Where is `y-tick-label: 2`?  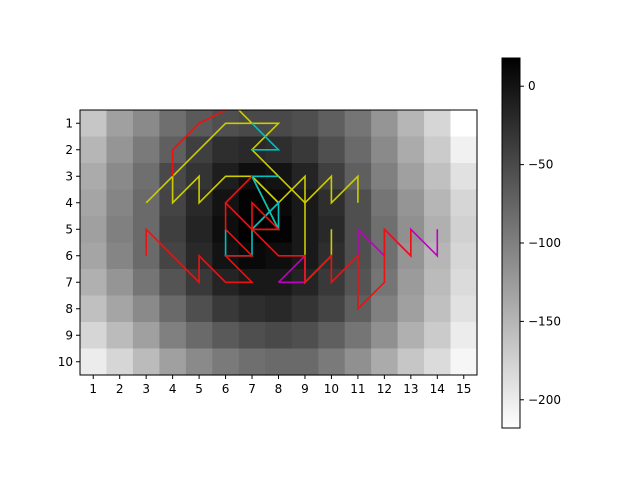
y-tick-label: 2 is located at coordinates (69, 150).